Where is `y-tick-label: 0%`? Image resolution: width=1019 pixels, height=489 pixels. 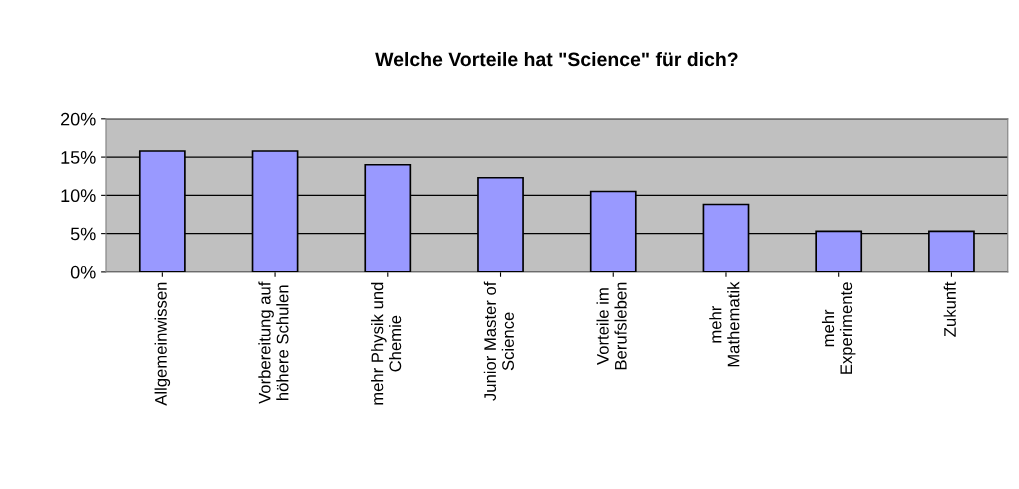
y-tick-label: 0% is located at coordinates (83, 272).